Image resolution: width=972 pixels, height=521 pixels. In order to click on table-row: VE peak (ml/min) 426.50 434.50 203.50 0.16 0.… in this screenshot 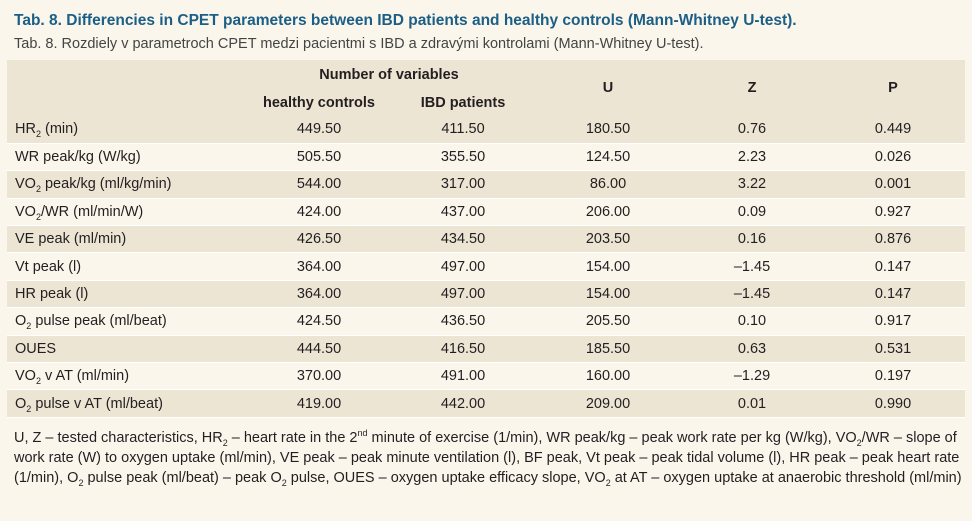, I will do `click(486, 239)`.